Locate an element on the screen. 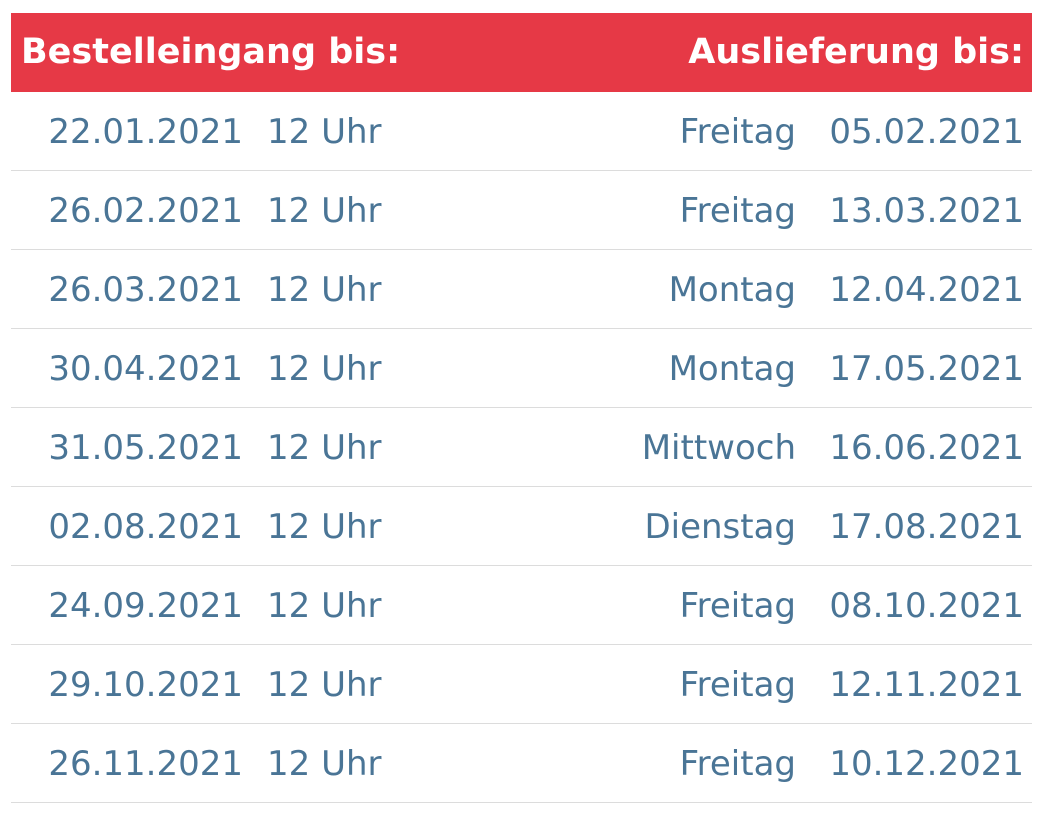  order-date: 29.10.2021 is located at coordinates (145, 685).